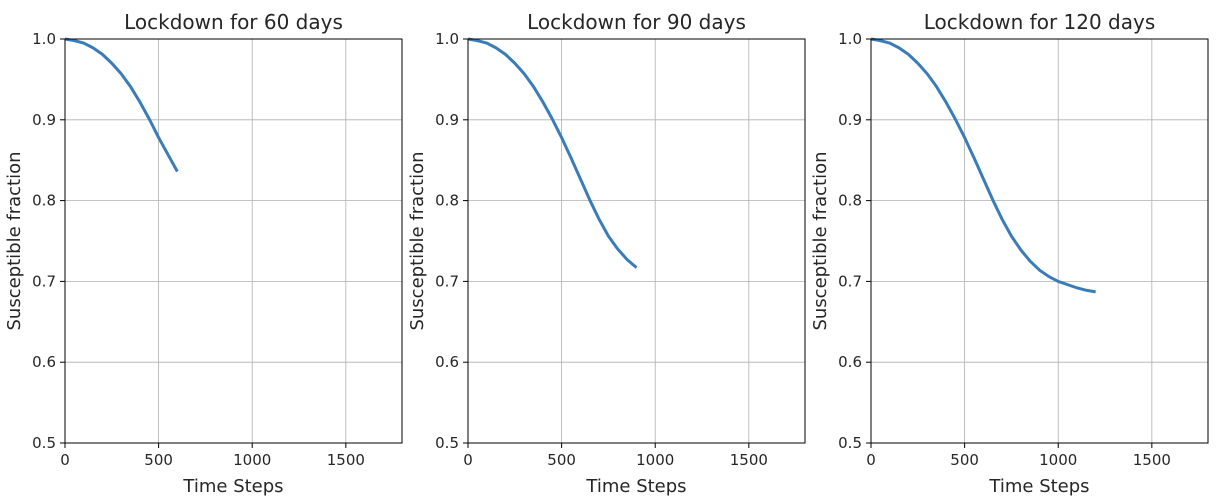  I want to click on chart-title: Lockdown for 60 days, so click(233, 22).